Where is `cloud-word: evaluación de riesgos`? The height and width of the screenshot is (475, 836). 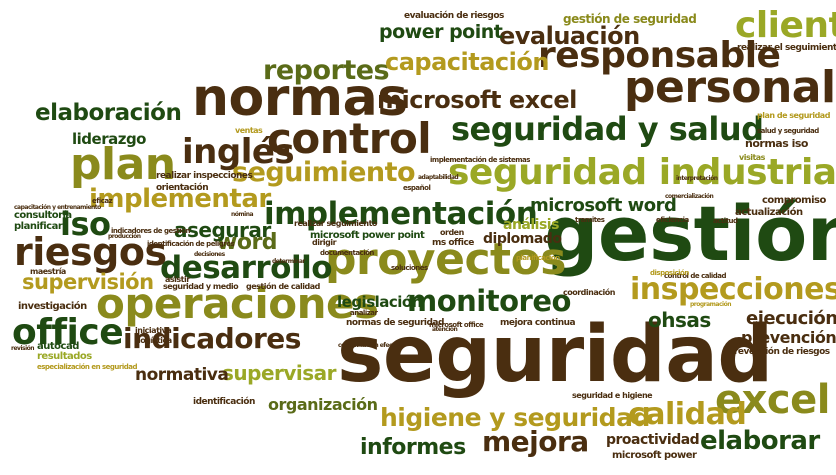 cloud-word: evaluación de riesgos is located at coordinates (454, 16).